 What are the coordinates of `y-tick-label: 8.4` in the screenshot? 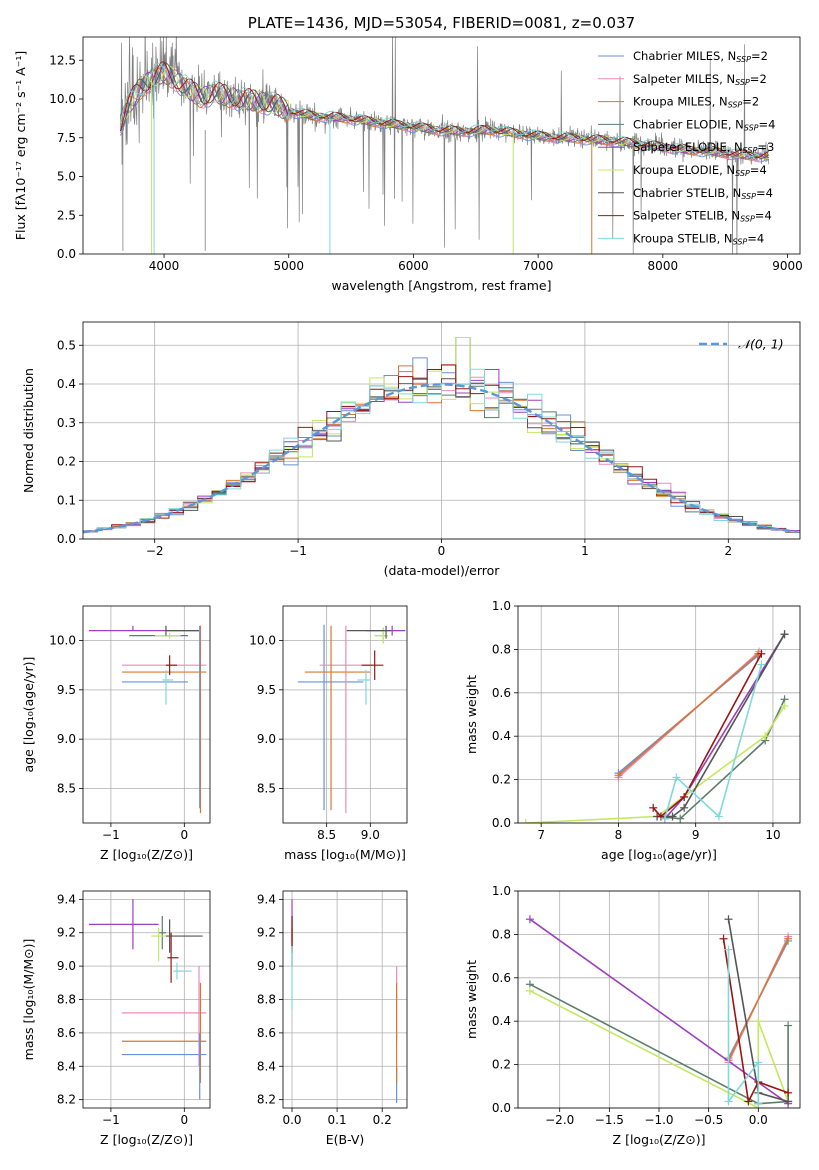 It's located at (266, 1066).